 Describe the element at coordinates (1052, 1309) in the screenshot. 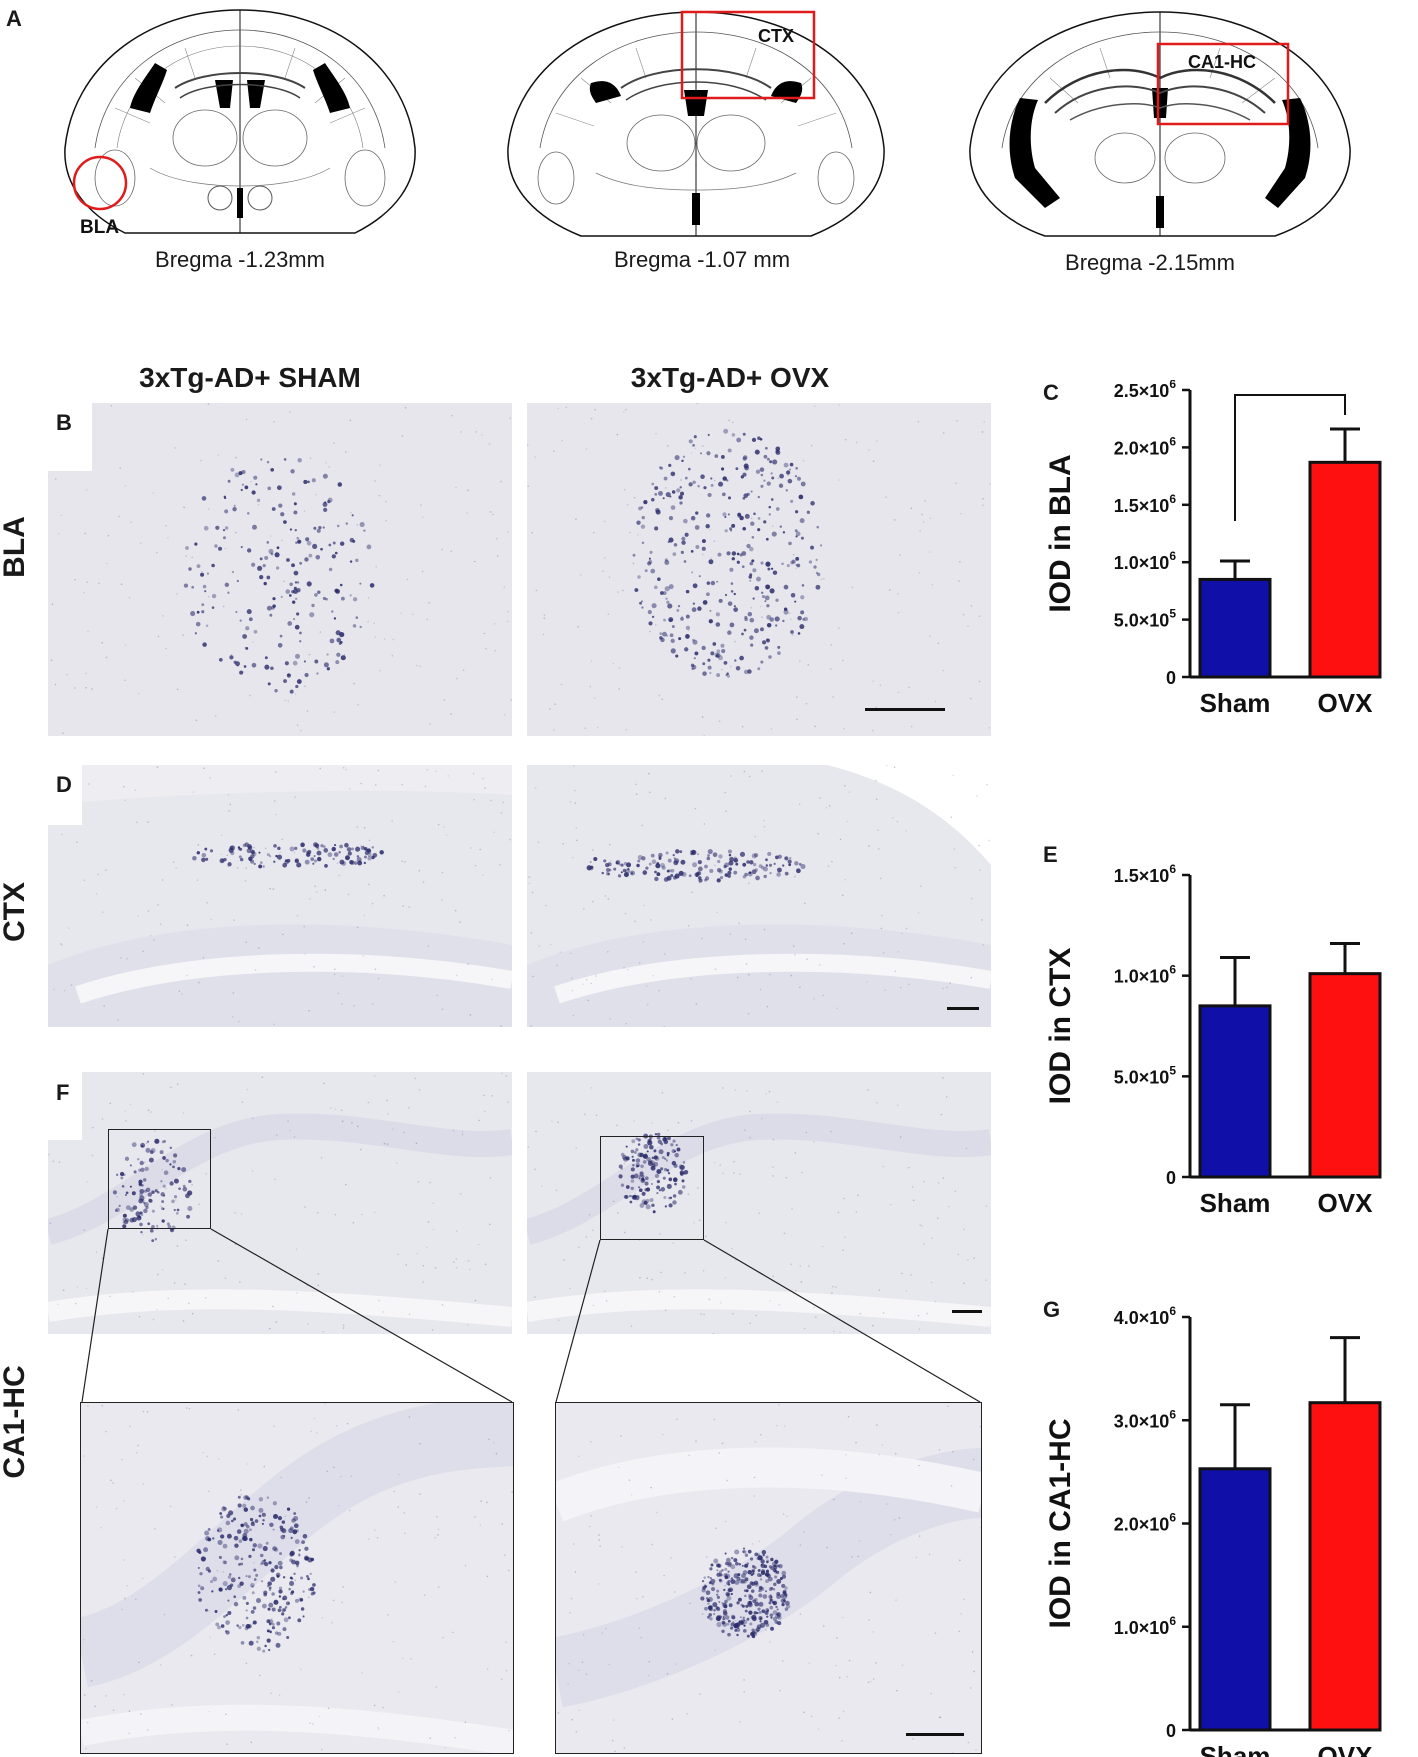

I see `panel-letter-g: G` at that location.